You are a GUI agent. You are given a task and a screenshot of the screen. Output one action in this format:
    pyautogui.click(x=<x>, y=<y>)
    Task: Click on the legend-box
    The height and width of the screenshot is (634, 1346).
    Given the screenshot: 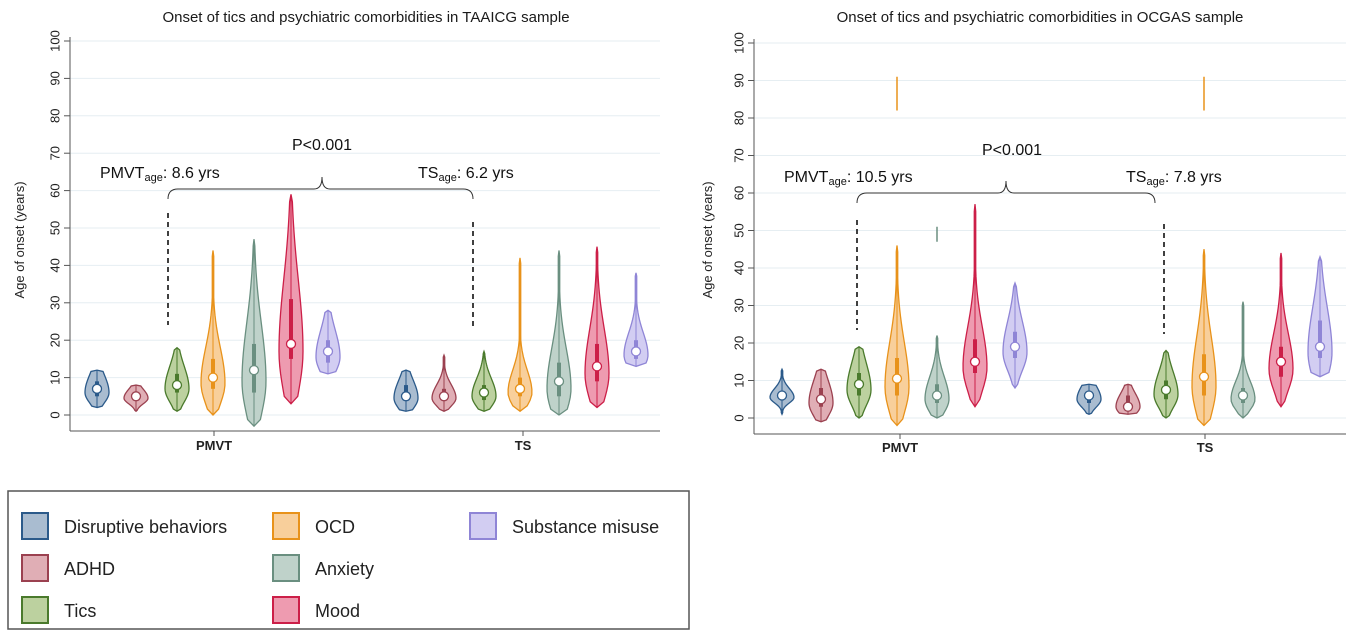 What is the action you would take?
    pyautogui.click(x=348, y=560)
    